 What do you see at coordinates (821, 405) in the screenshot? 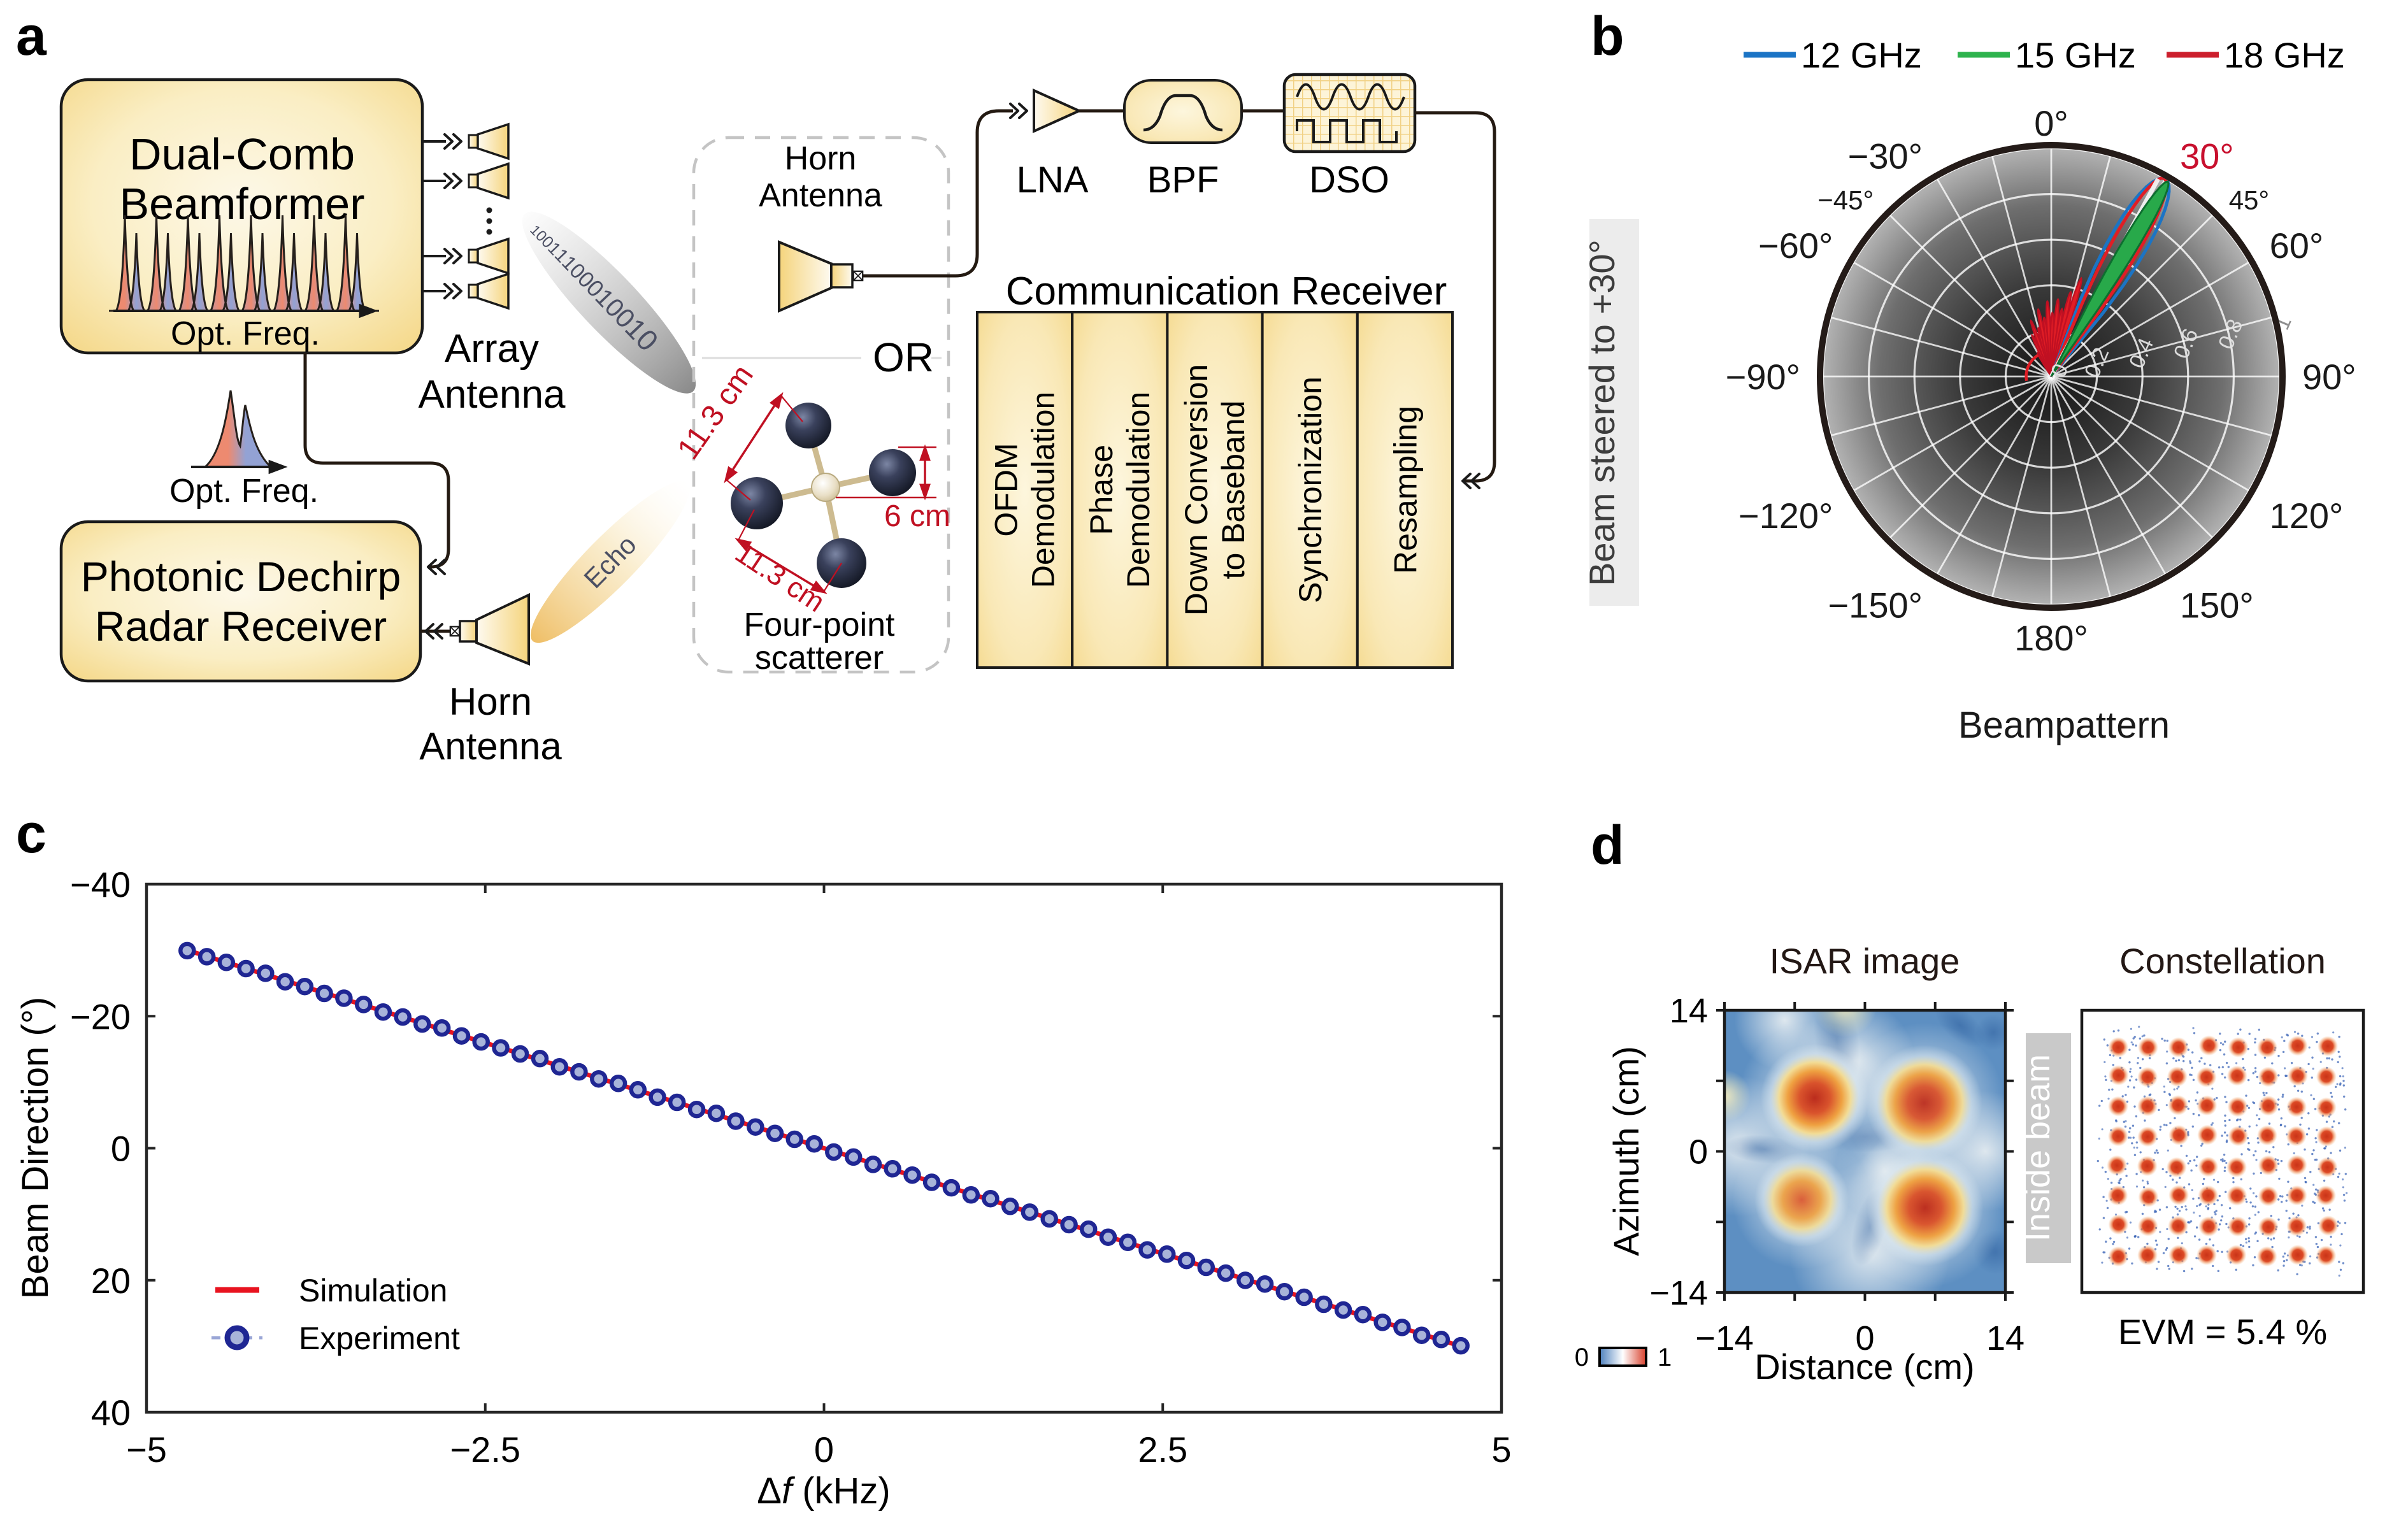
I see `target-dashed-box` at bounding box center [821, 405].